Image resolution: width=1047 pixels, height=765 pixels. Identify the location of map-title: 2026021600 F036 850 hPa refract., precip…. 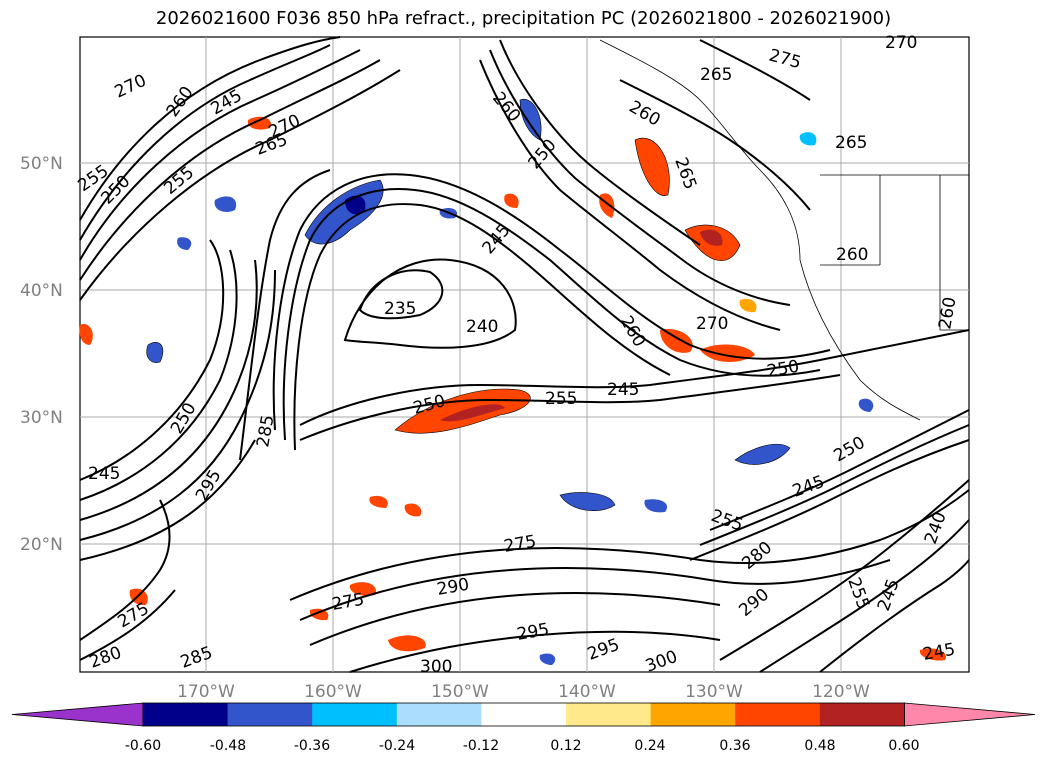
(523, 18).